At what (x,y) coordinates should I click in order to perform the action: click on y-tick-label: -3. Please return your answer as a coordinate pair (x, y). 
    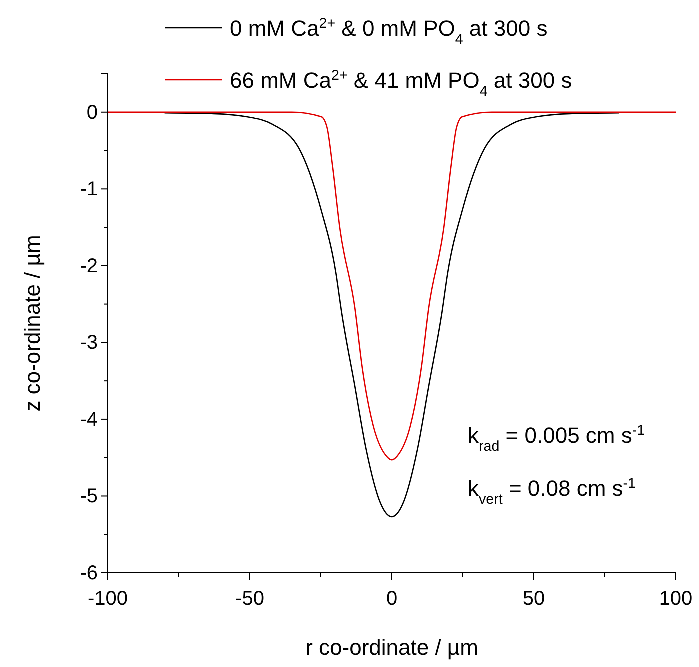
    Looking at the image, I should click on (89, 343).